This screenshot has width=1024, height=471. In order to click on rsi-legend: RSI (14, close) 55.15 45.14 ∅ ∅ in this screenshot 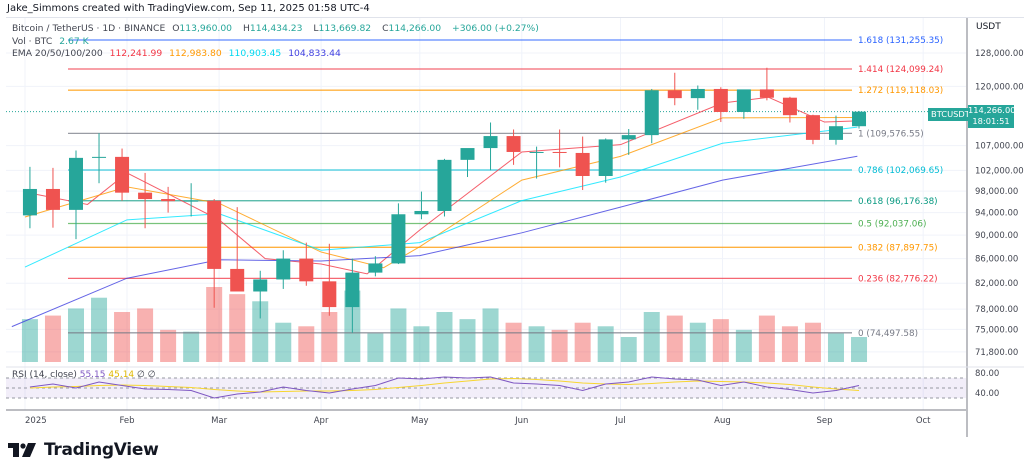, I will do `click(84, 375)`.